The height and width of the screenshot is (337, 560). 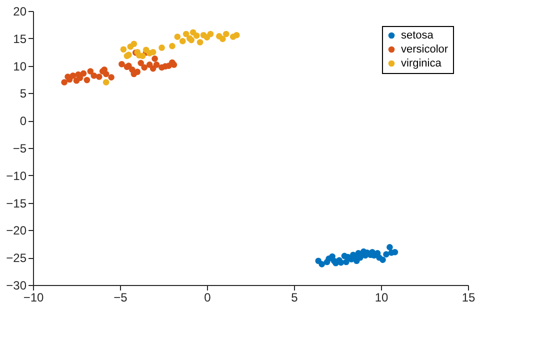 What do you see at coordinates (16, 203) in the screenshot?
I see `y-tick-label: −15` at bounding box center [16, 203].